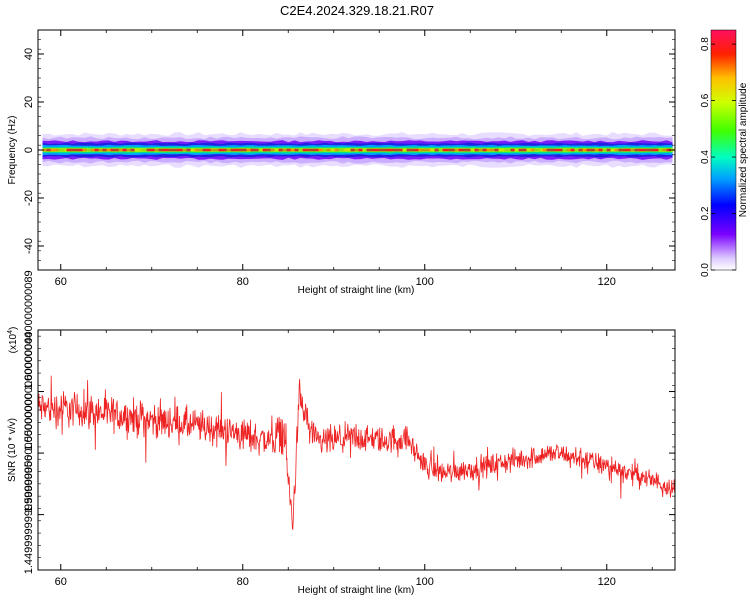  Describe the element at coordinates (12, 450) in the screenshot. I see `snr-ylabel: SNR (10 * v/v)` at that location.